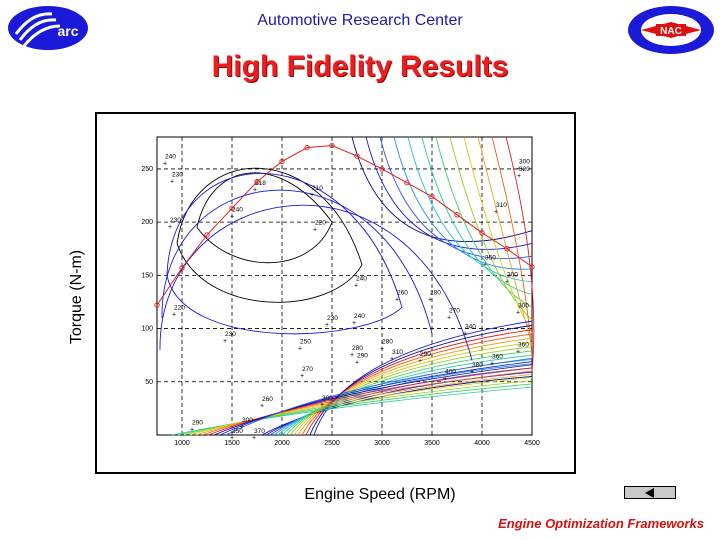 The image size is (720, 540). What do you see at coordinates (147, 222) in the screenshot?
I see `y-tick-label: 200` at bounding box center [147, 222].